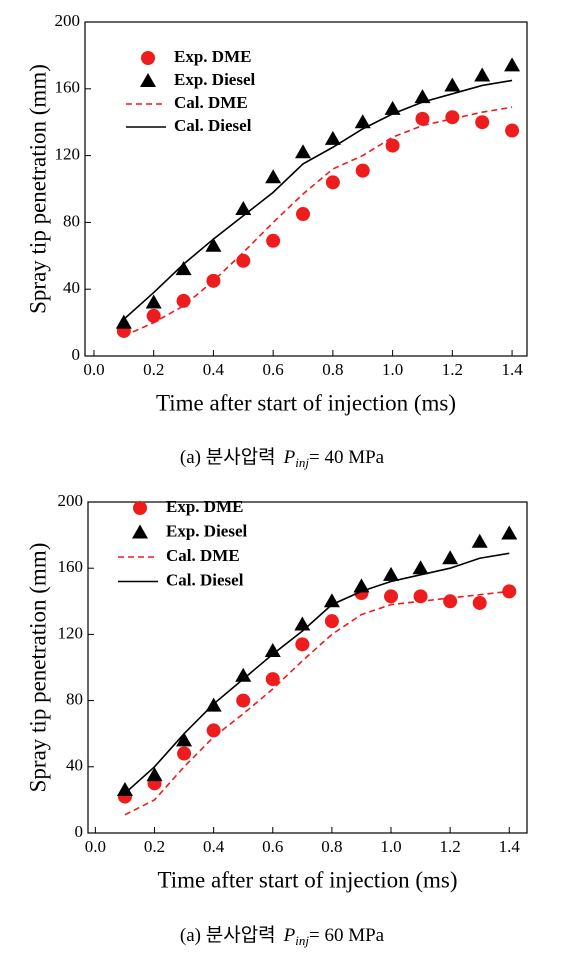 This screenshot has width=565, height=954. I want to click on x-tick-label: 0.4, so click(214, 846).